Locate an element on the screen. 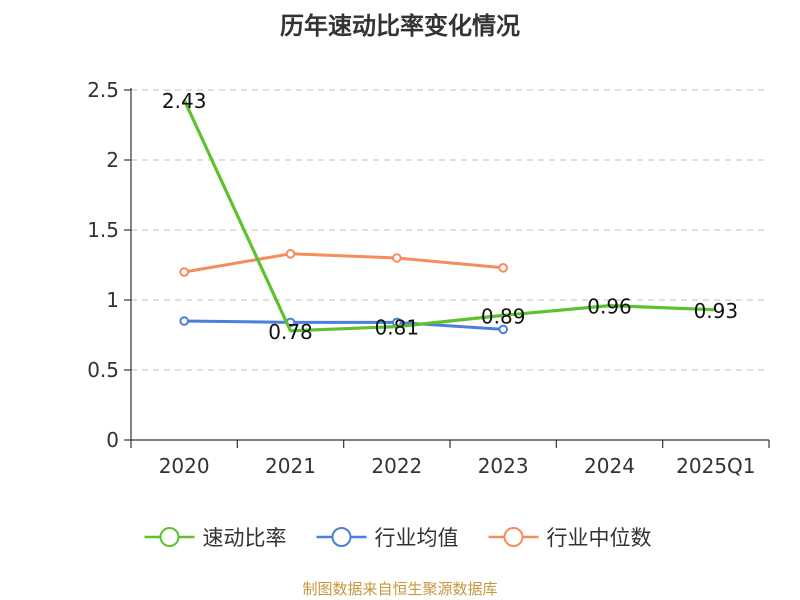 The width and height of the screenshot is (800, 600). chart-title: 历年速动比率变化情况 is located at coordinates (400, 26).